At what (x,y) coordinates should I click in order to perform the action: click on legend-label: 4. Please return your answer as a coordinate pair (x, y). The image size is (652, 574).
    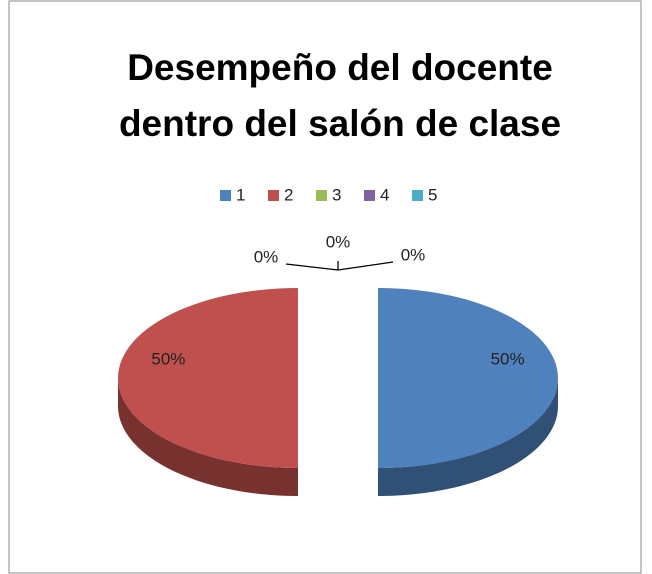
    Looking at the image, I should click on (384, 194).